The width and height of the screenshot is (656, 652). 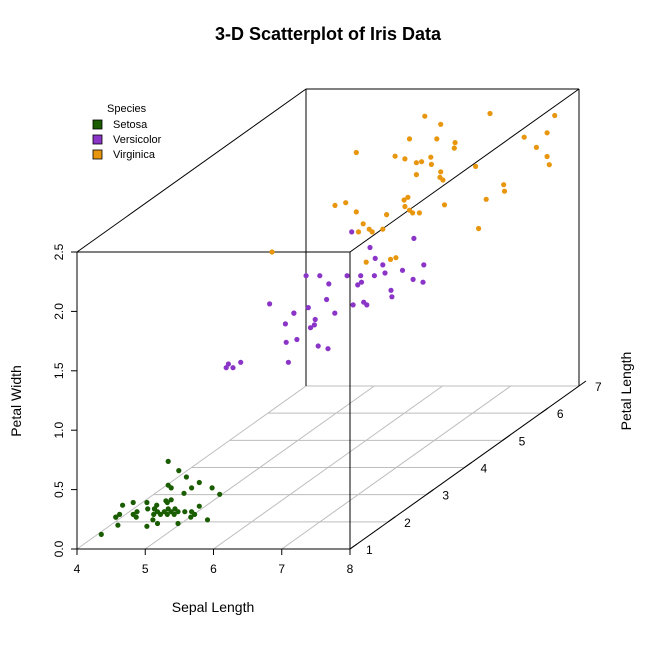 What do you see at coordinates (445, 496) in the screenshot?
I see `y-tick-label: 3` at bounding box center [445, 496].